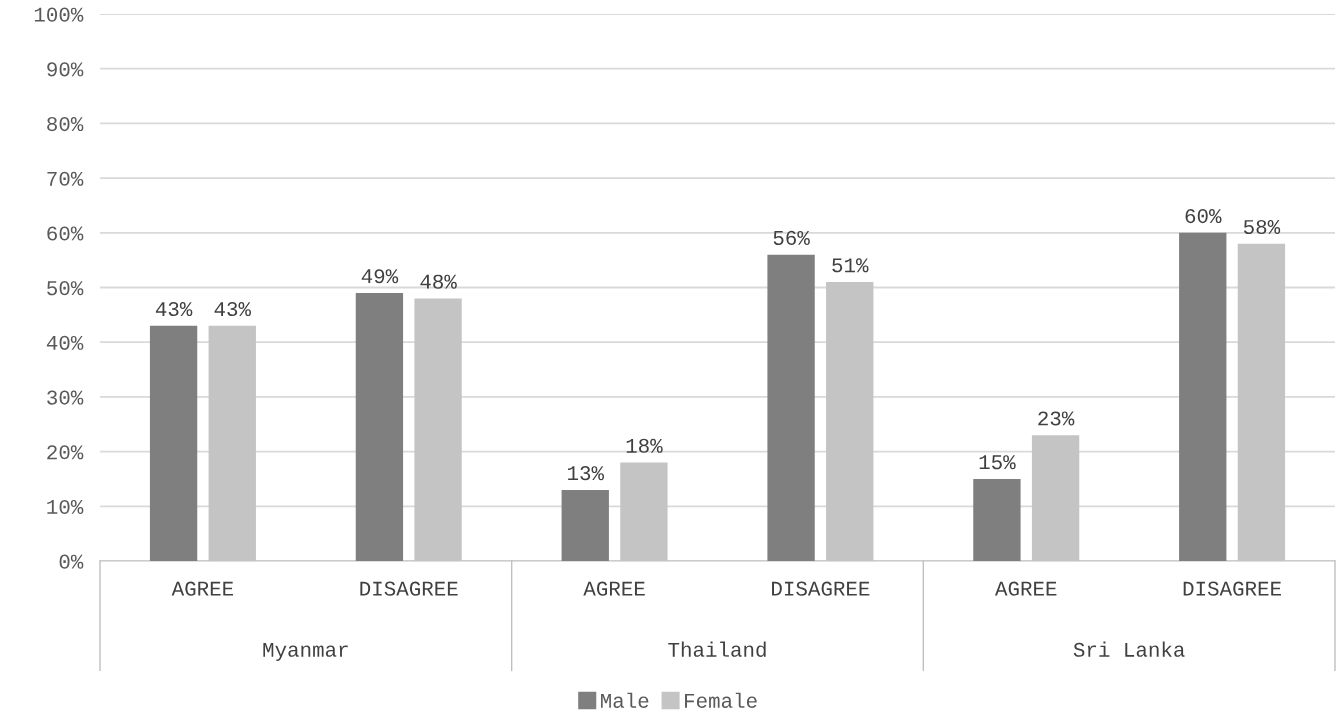 The image size is (1337, 720). What do you see at coordinates (65, 178) in the screenshot?
I see `y-tick-label: 70%` at bounding box center [65, 178].